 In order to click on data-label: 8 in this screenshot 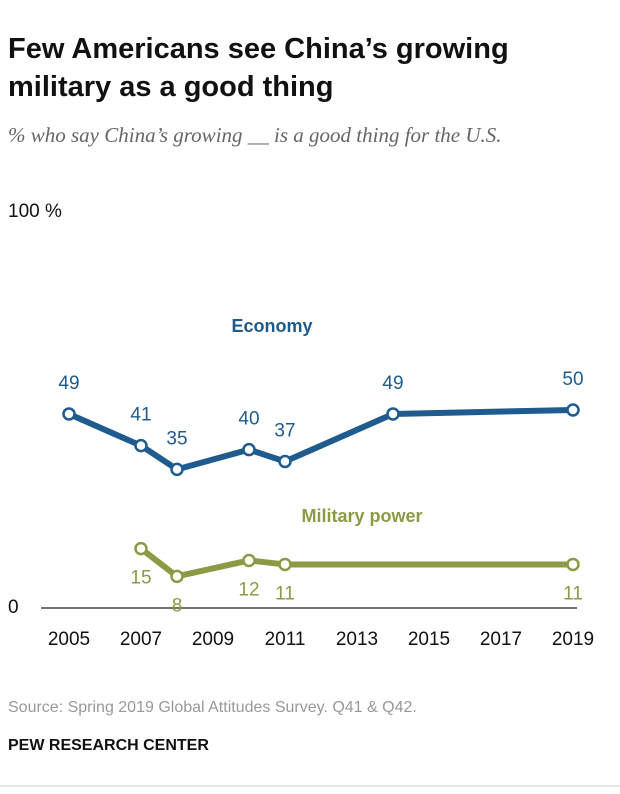, I will do `click(177, 605)`.